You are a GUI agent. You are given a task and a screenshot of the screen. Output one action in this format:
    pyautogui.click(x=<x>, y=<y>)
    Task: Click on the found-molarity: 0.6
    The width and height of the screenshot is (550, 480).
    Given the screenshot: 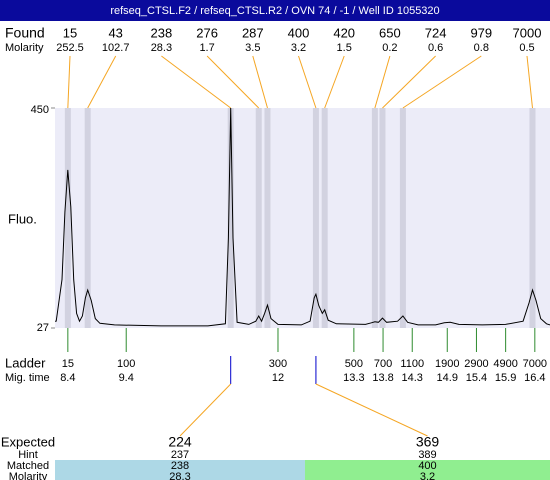 What is the action you would take?
    pyautogui.click(x=435, y=48)
    